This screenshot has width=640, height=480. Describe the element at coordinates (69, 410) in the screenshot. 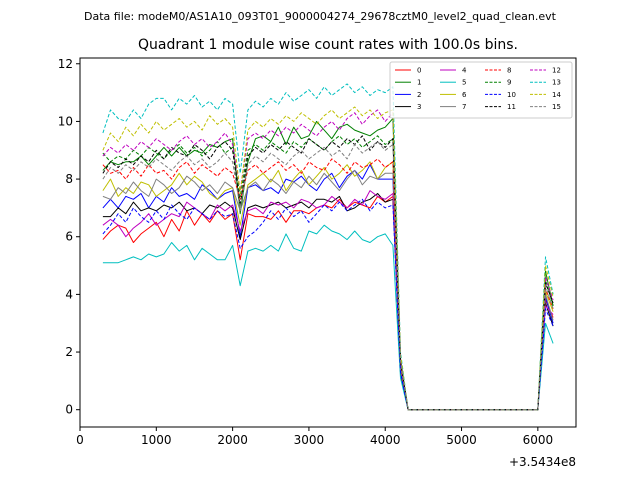

I see `y-tick-label: 0` at that location.